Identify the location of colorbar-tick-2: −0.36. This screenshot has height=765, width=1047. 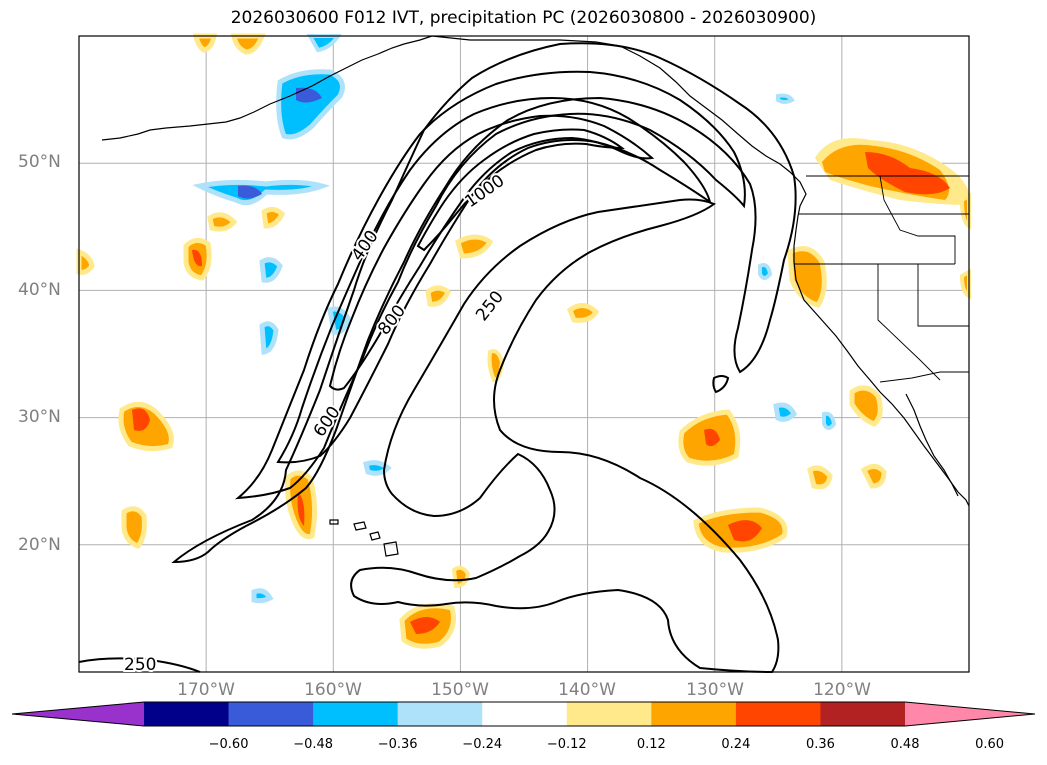
(397, 744).